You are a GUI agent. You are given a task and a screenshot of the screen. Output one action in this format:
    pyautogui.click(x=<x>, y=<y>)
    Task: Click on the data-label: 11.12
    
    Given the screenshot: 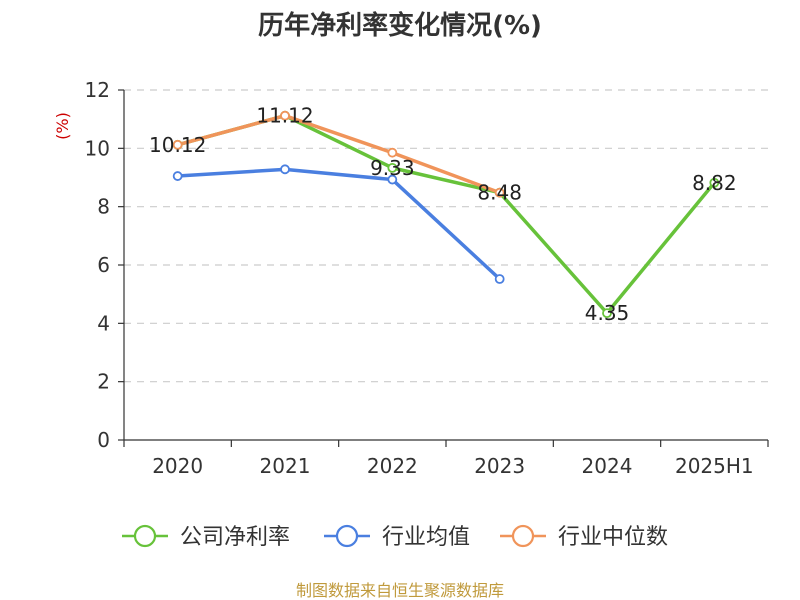 What is the action you would take?
    pyautogui.click(x=284, y=116)
    